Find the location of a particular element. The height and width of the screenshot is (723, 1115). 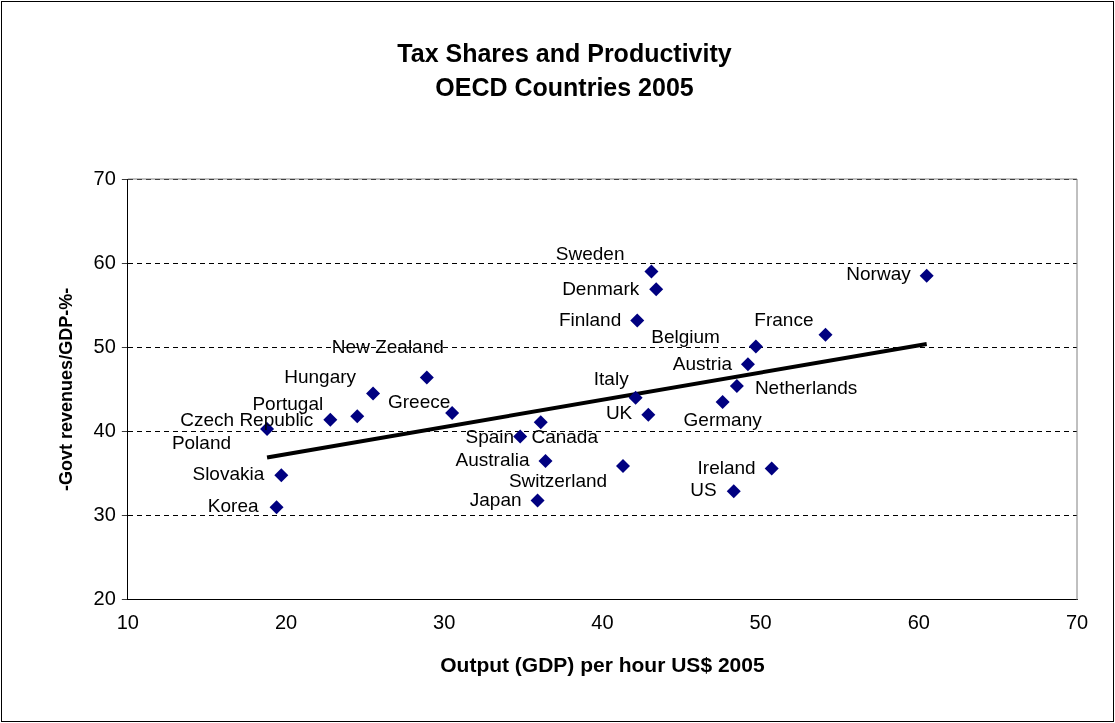

annotation: Slovakia is located at coordinates (228, 474).